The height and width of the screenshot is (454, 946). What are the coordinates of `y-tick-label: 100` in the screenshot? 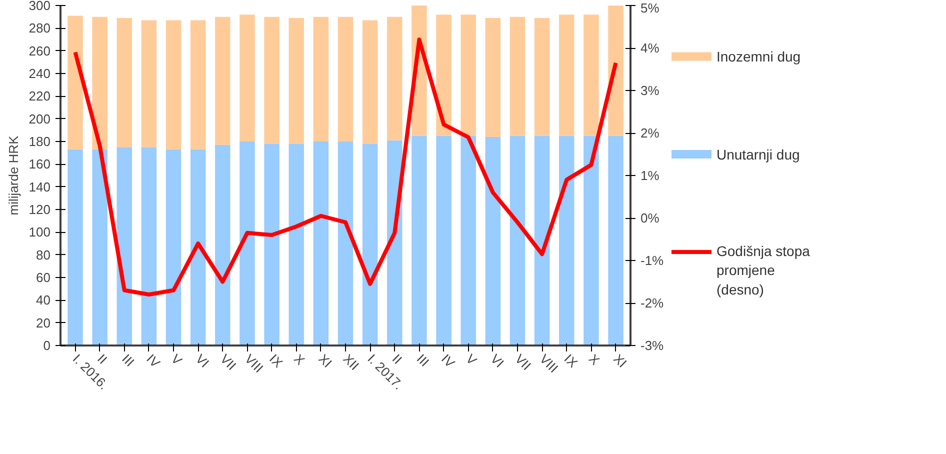 It's located at (39, 232).